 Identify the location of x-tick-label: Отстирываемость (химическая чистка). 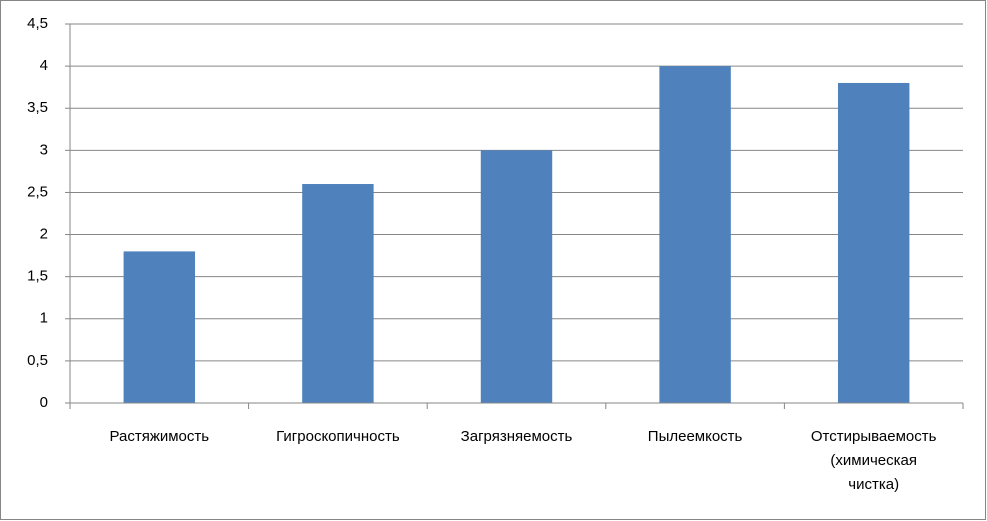
(873, 460).